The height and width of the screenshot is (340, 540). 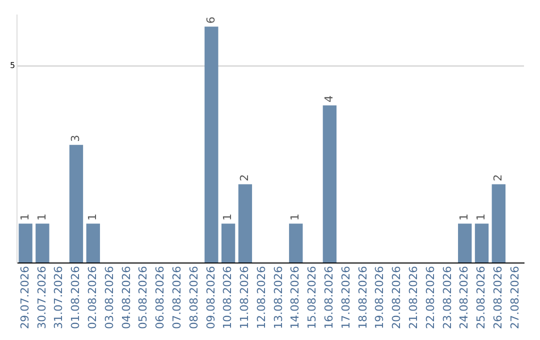 What do you see at coordinates (92, 298) in the screenshot?
I see `x-tick-label: 02.08.2026` at bounding box center [92, 298].